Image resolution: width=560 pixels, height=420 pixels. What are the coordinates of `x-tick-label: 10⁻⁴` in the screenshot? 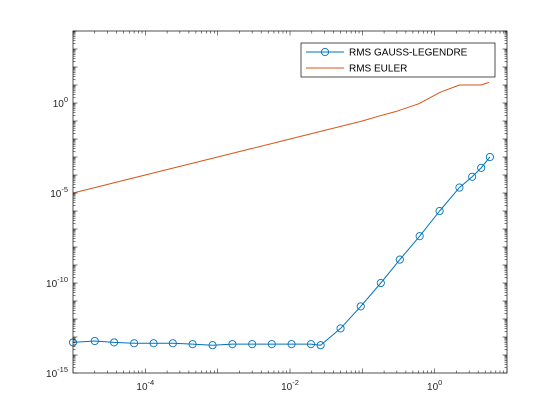 It's located at (145, 385).